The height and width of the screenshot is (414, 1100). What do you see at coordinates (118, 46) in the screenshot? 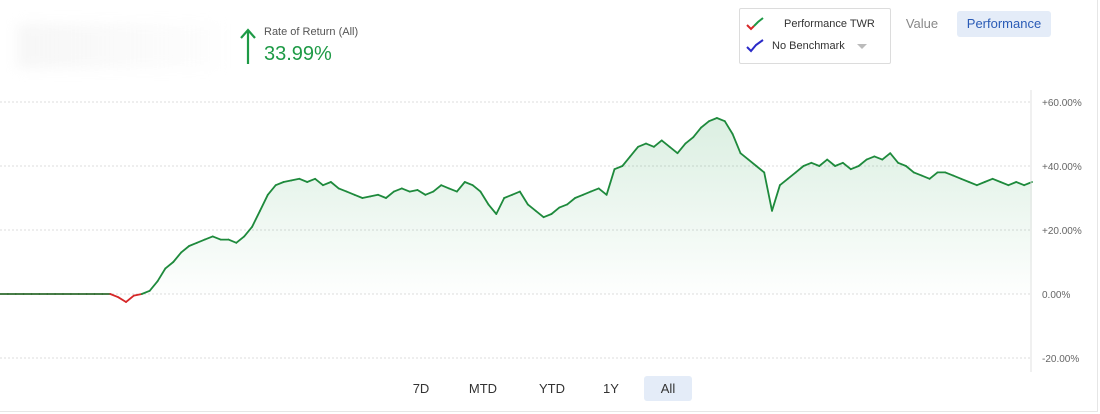
I see `blurred-portfolio-value` at bounding box center [118, 46].